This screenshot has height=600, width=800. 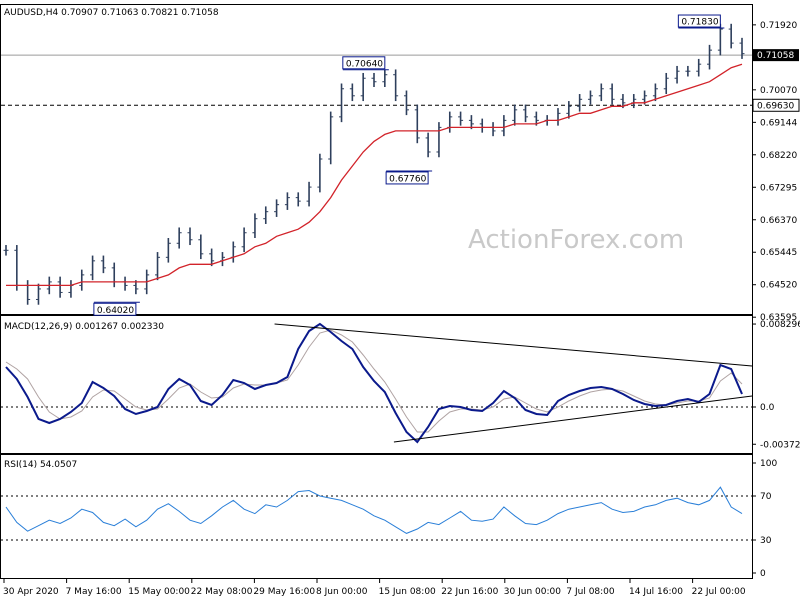 I want to click on time-tick-label: 8 Jun 00:00, so click(x=342, y=592).